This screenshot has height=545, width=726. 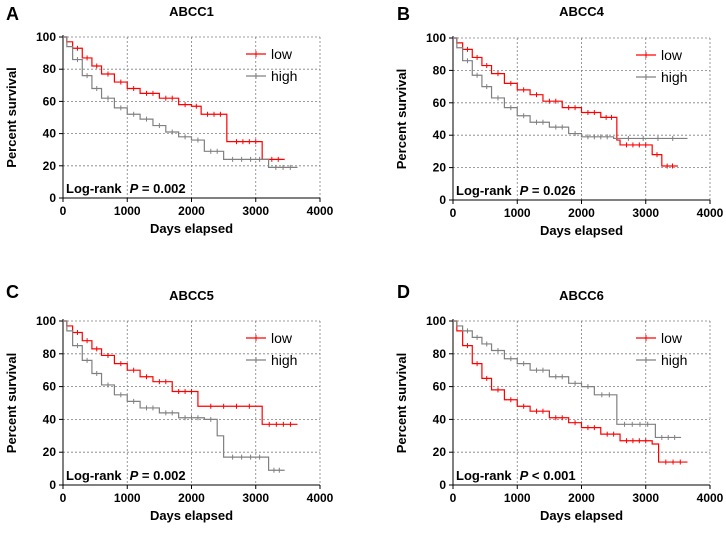 What do you see at coordinates (551, 475) in the screenshot?
I see `p-value: < 0.001` at bounding box center [551, 475].